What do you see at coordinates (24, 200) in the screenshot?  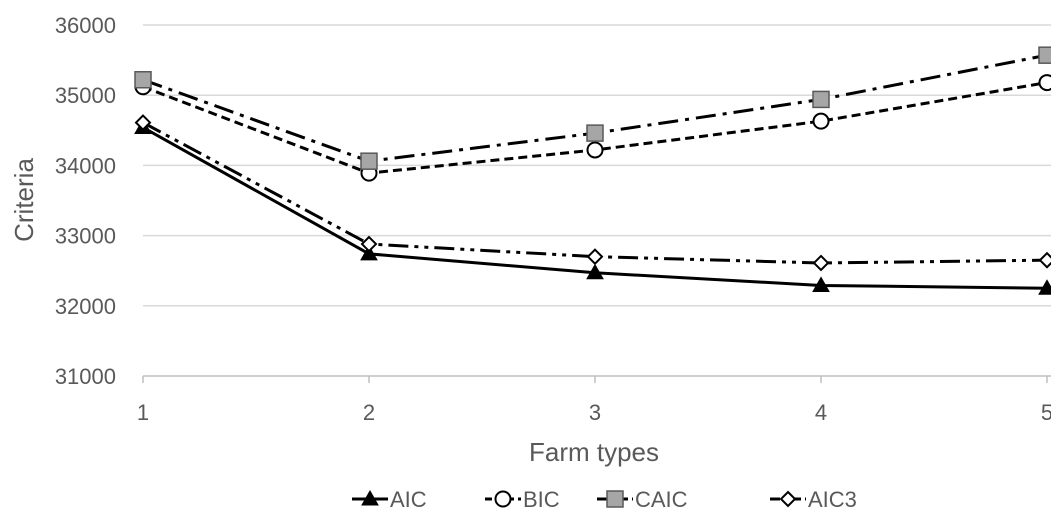 I see `y-axis-title: Criteria` at bounding box center [24, 200].